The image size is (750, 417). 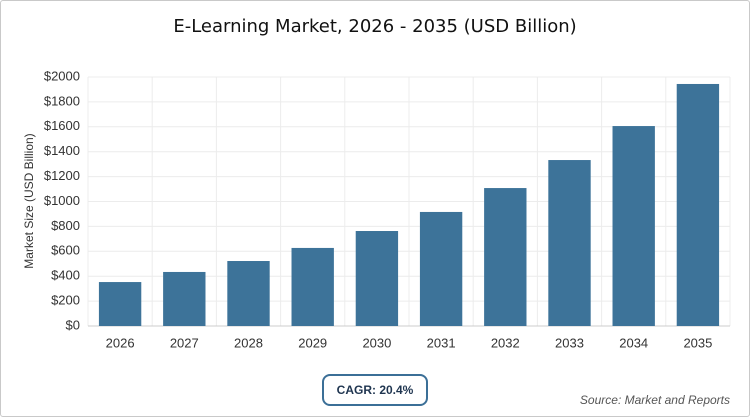 I want to click on x-tick-label: 2035, so click(x=697, y=342).